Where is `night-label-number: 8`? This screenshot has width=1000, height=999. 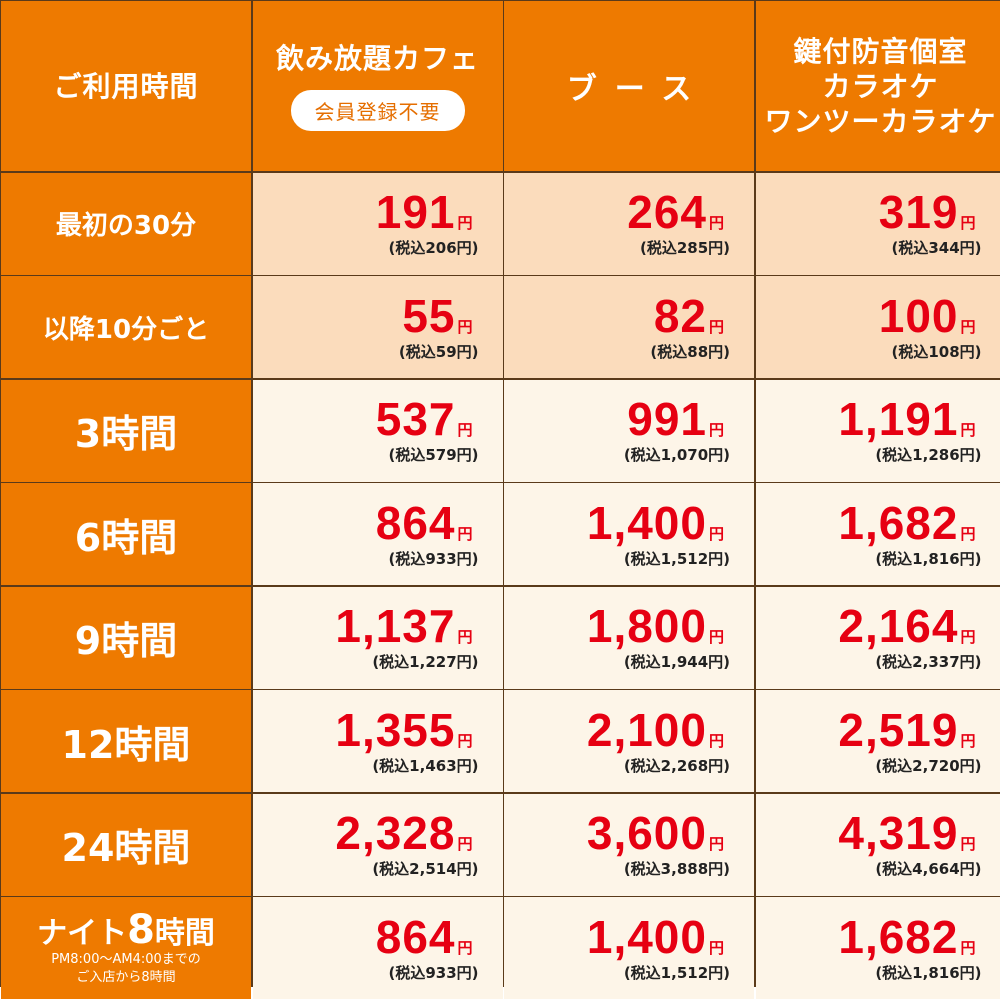
night-label-number: 8 is located at coordinates (141, 930).